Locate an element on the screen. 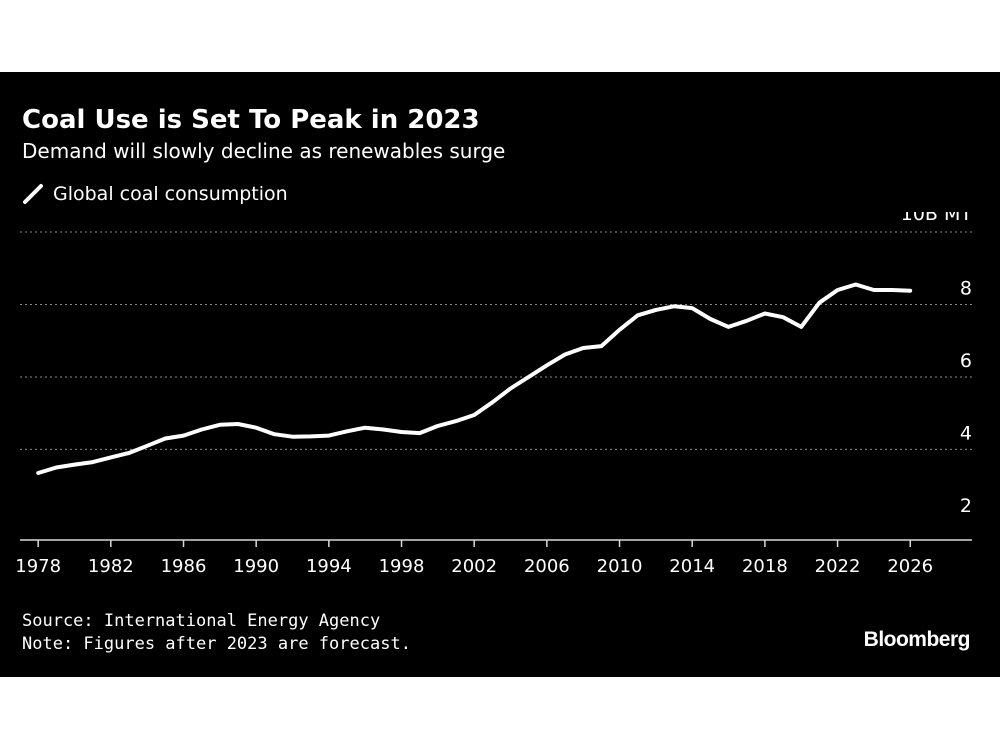 This screenshot has height=750, width=1000. x-tick-label: 1982 is located at coordinates (111, 566).